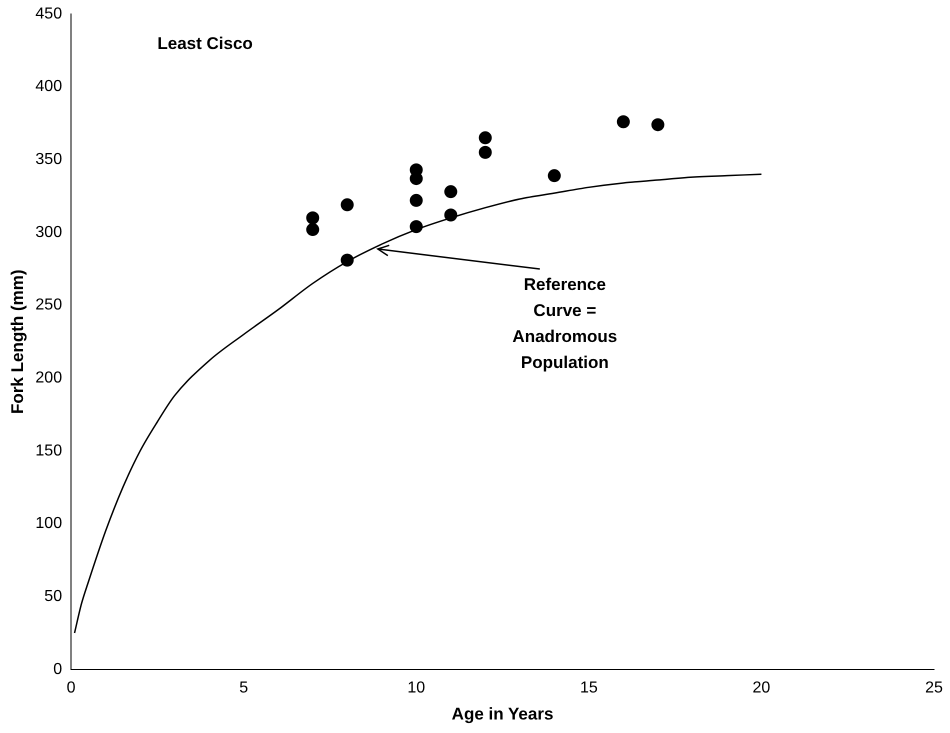  I want to click on y-tick-label: 300, so click(48, 232).